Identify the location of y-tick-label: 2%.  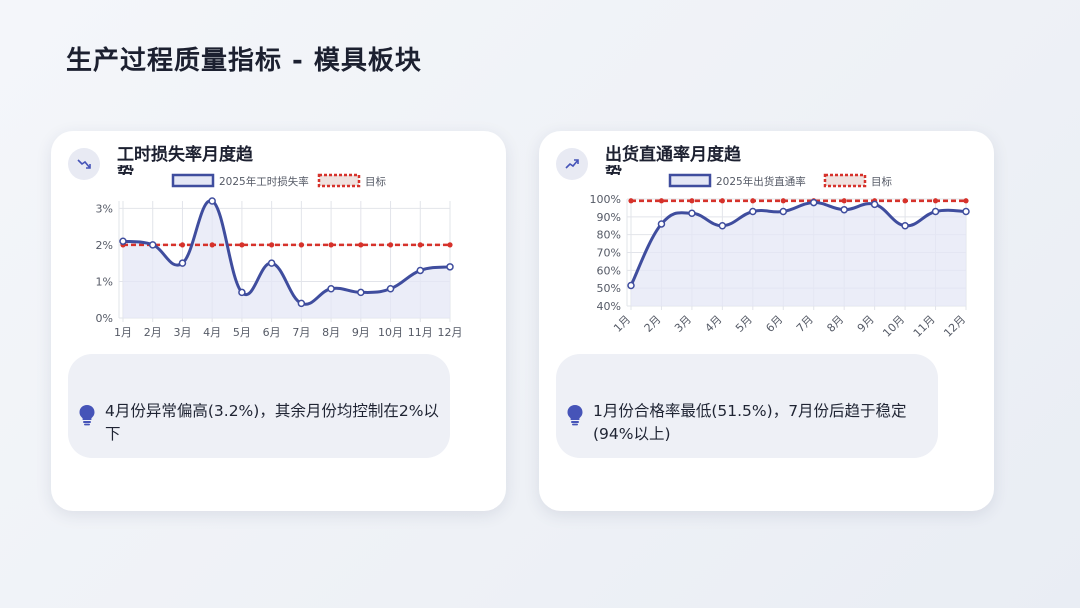
(104, 245).